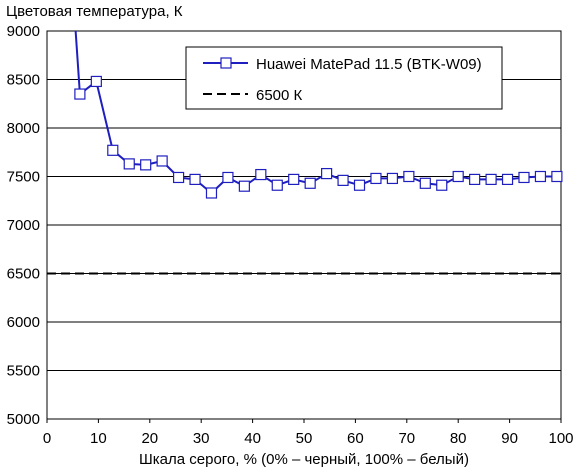  I want to click on y-tick-label: 5500, so click(23, 371).